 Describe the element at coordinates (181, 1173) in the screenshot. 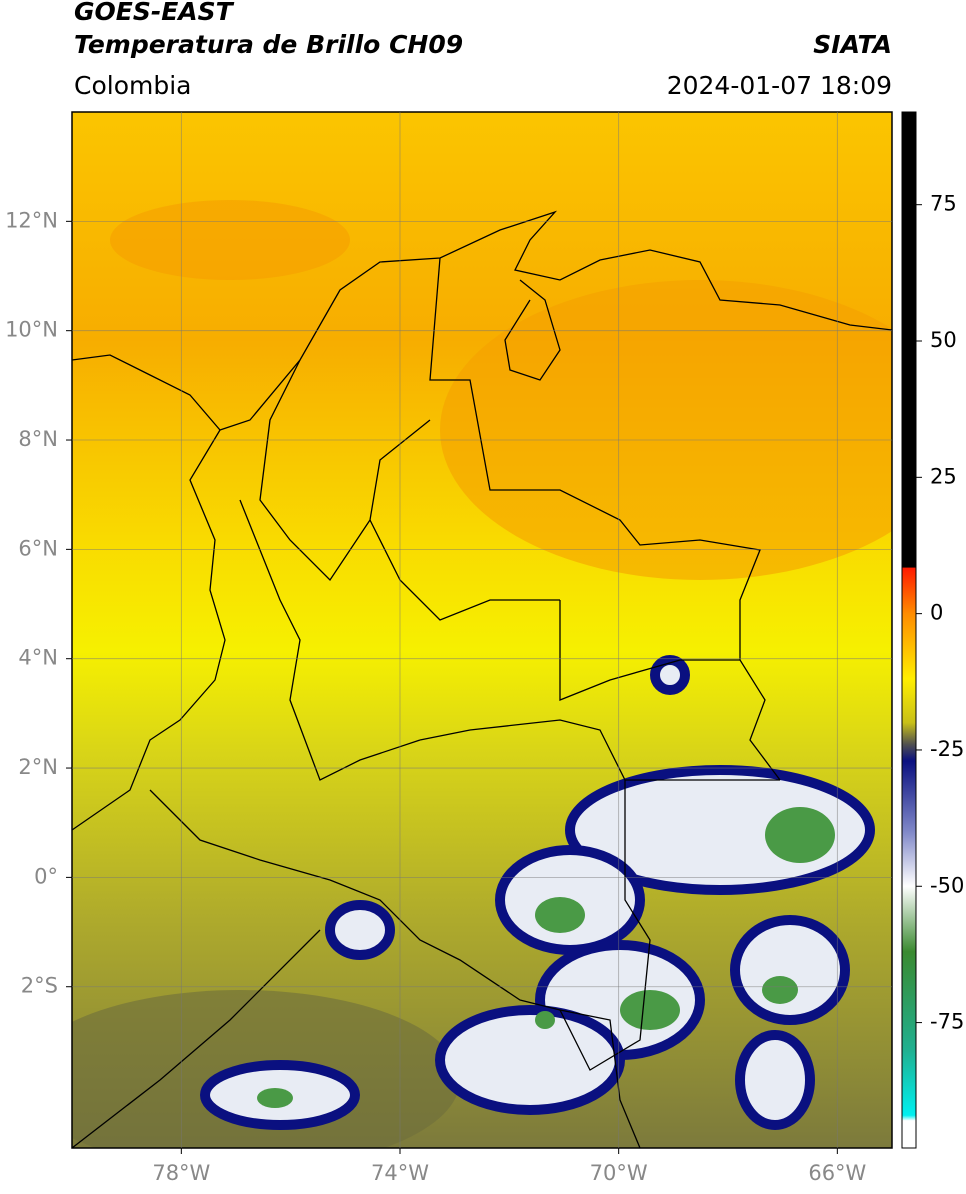

I see `x-tick-label: 78°W` at that location.